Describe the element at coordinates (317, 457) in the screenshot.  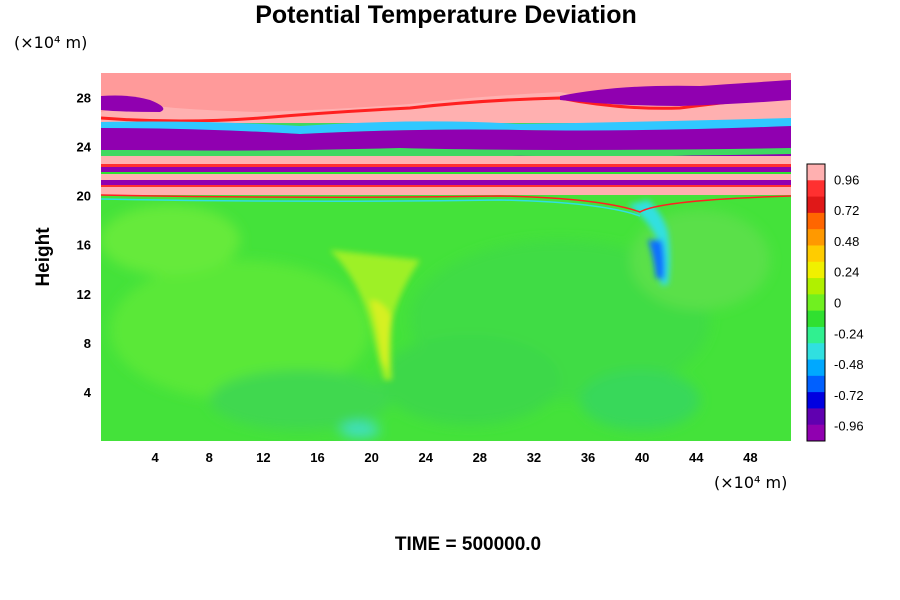
I see `x-tick-label: 16` at that location.